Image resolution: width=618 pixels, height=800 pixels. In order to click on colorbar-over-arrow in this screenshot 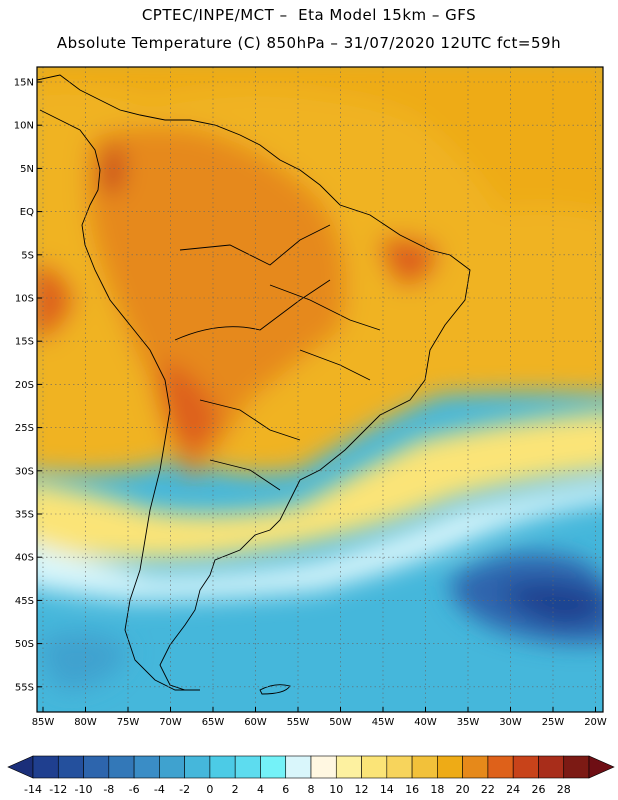, I will do `click(601, 767)`.